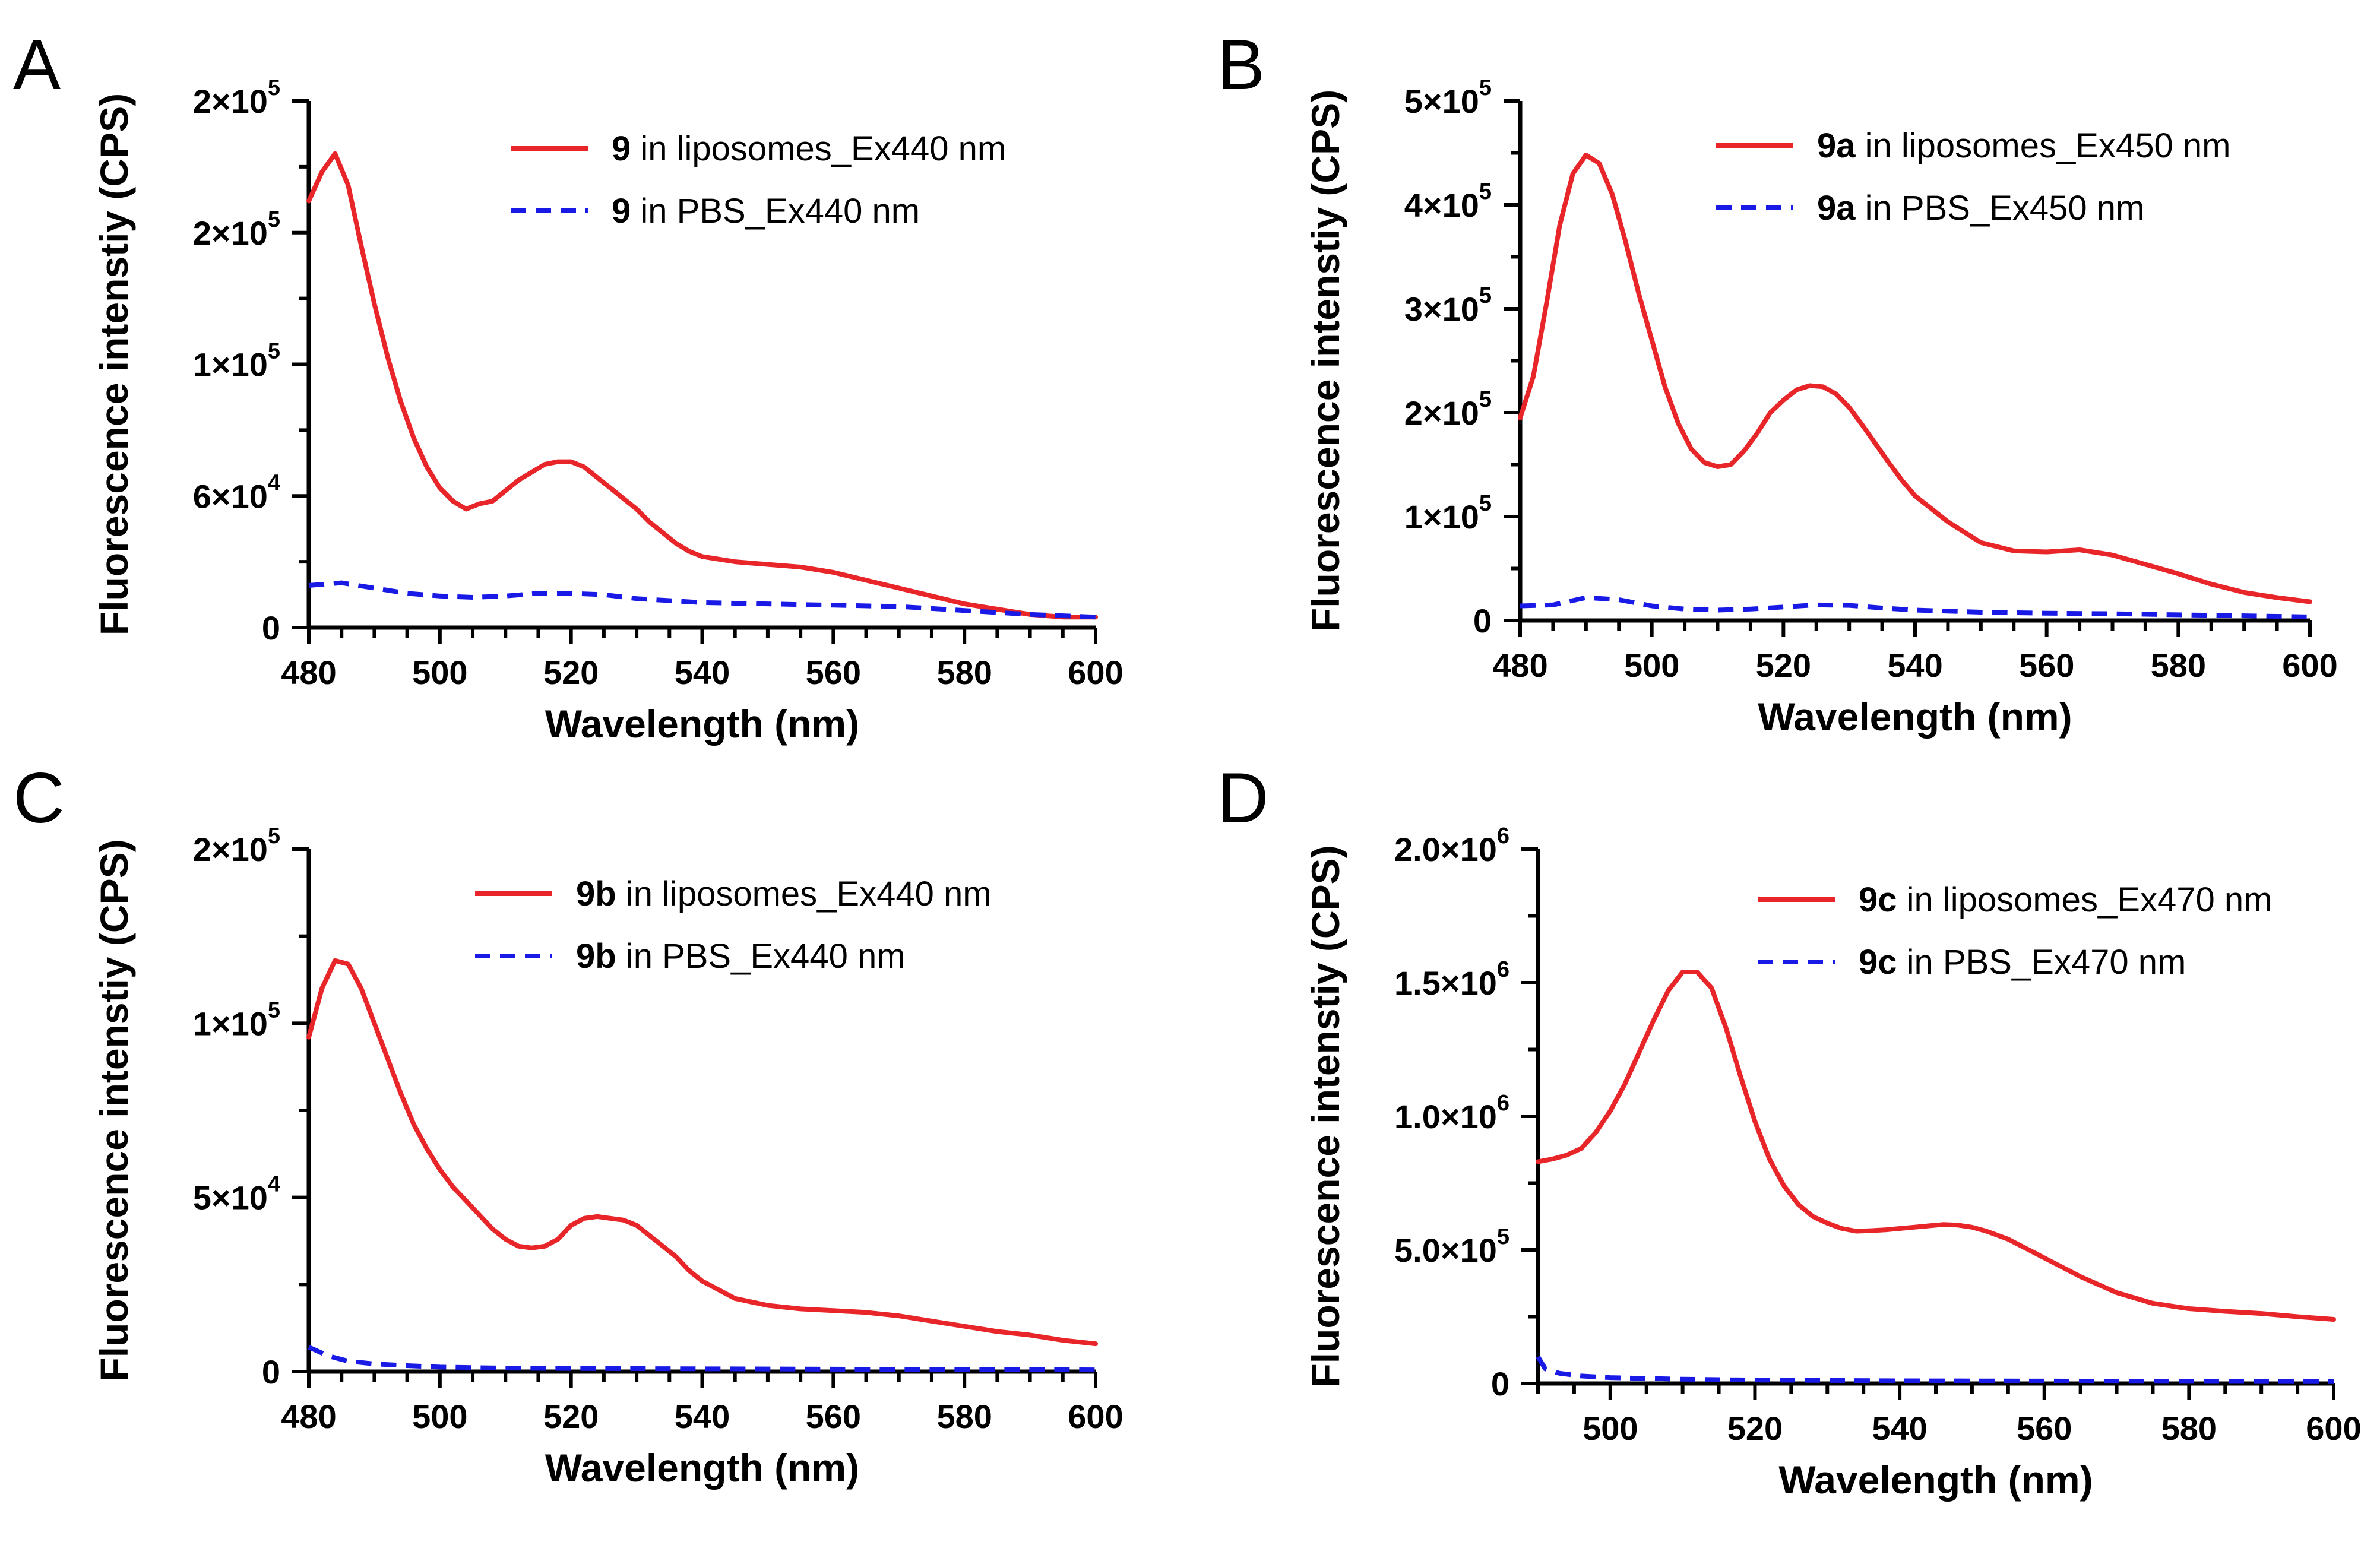 The height and width of the screenshot is (1545, 2380). What do you see at coordinates (1446, 983) in the screenshot?
I see `y-tick-base: 1.5×10` at bounding box center [1446, 983].